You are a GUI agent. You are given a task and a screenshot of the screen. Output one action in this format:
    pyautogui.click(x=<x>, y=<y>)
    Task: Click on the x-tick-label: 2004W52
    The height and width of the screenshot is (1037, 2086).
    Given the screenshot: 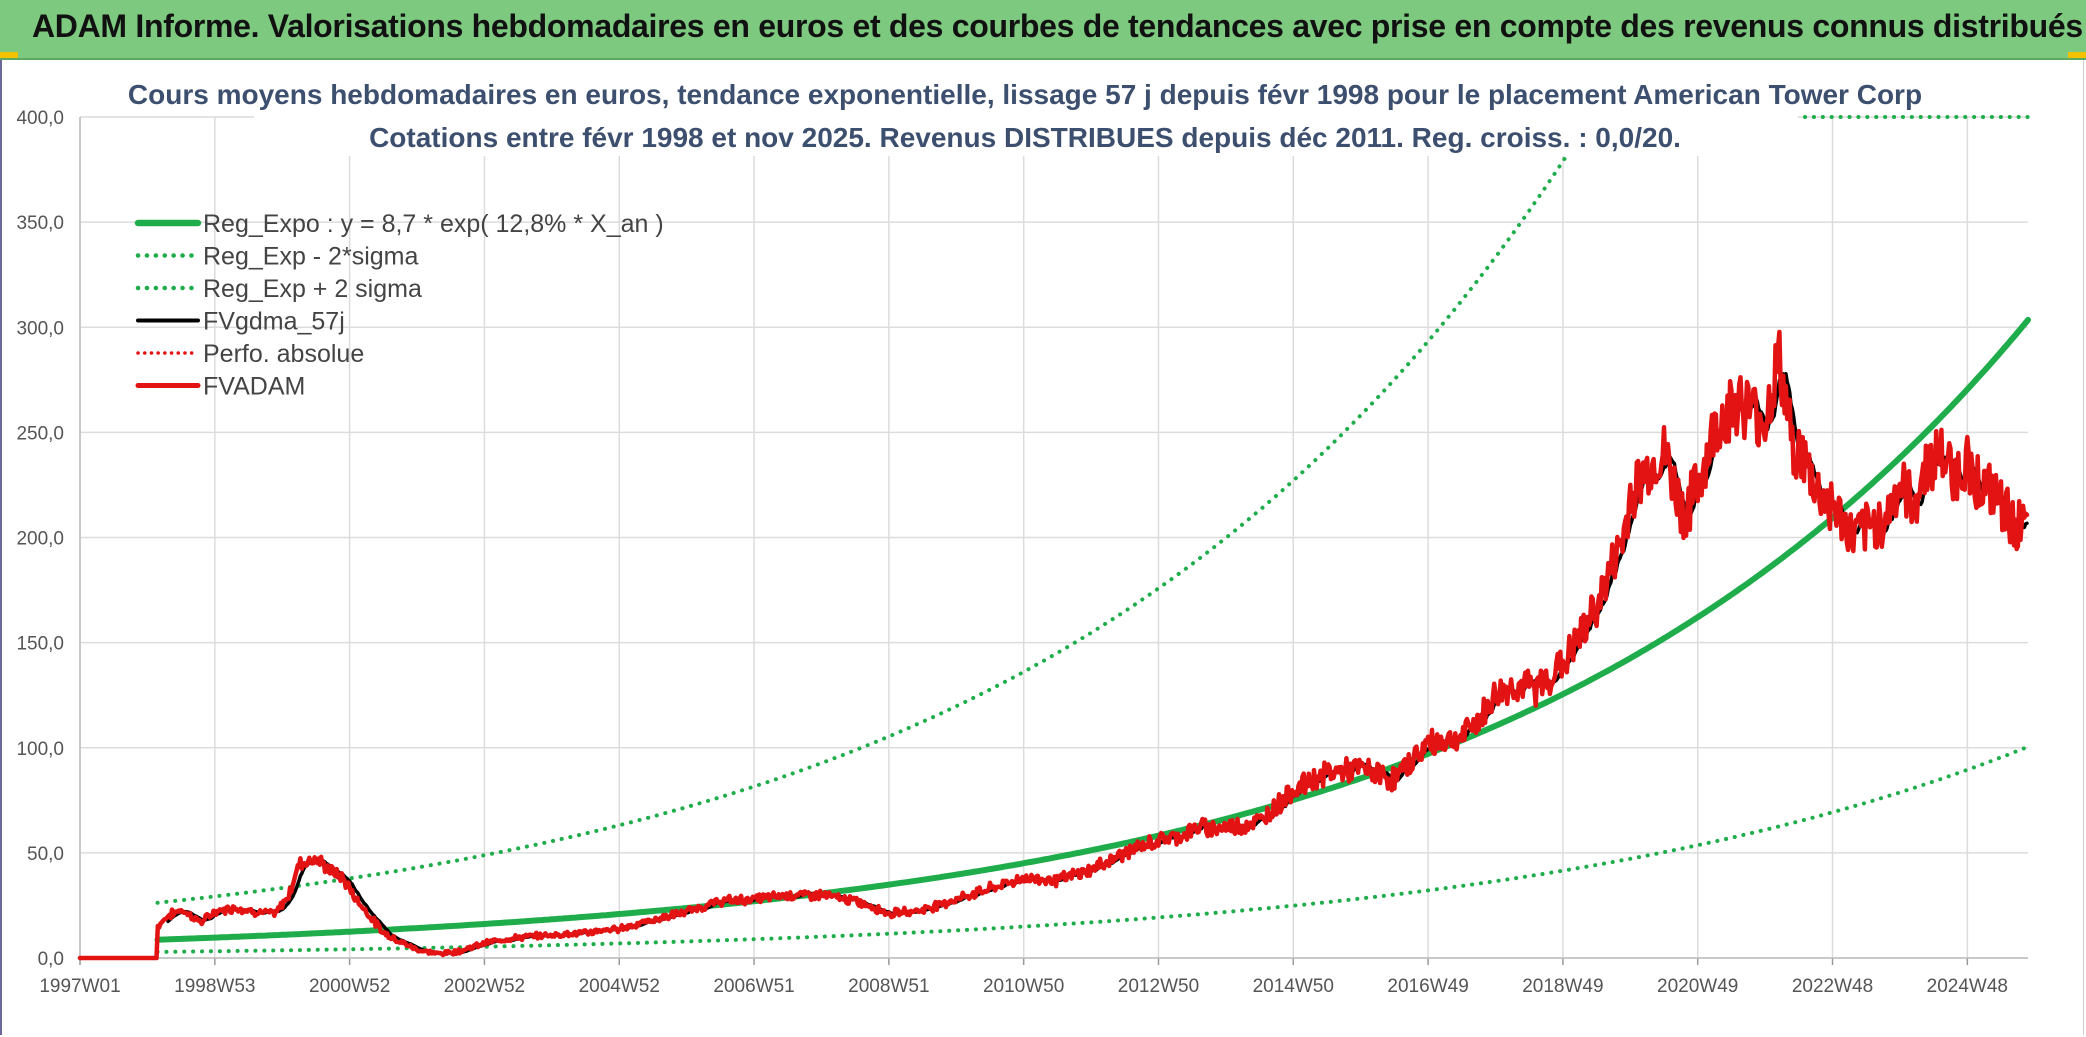 What is the action you would take?
    pyautogui.click(x=619, y=986)
    